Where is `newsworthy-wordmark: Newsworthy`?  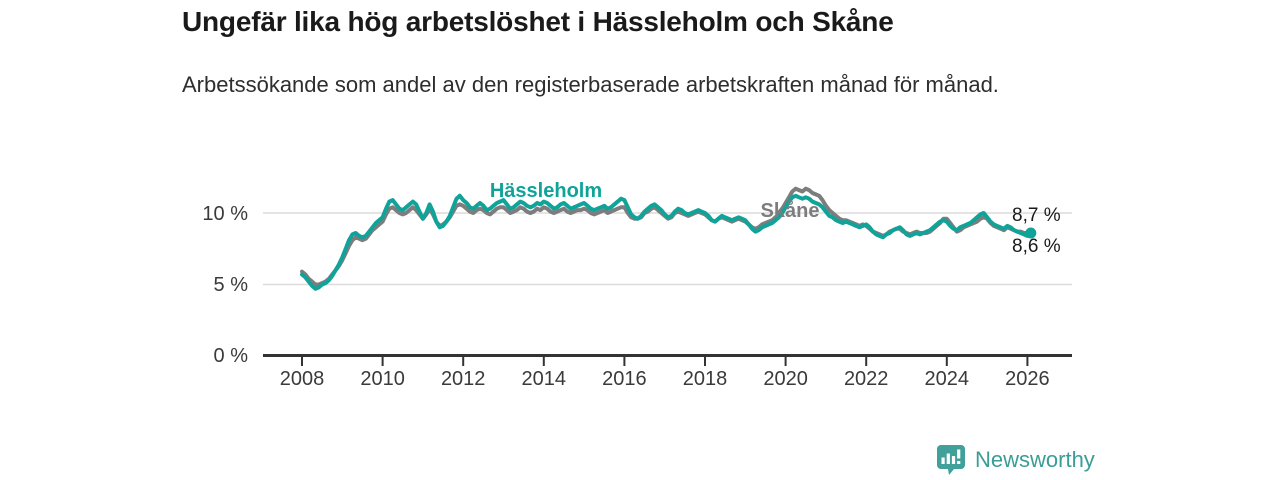 newsworthy-wordmark: Newsworthy is located at coordinates (1035, 459).